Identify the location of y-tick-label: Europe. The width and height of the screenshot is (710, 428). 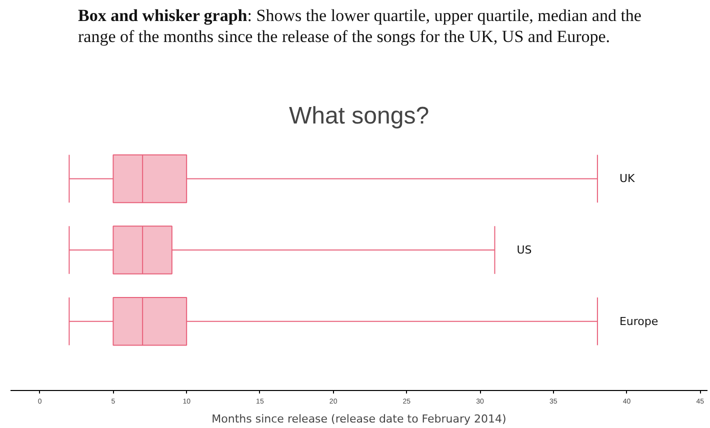
(638, 321).